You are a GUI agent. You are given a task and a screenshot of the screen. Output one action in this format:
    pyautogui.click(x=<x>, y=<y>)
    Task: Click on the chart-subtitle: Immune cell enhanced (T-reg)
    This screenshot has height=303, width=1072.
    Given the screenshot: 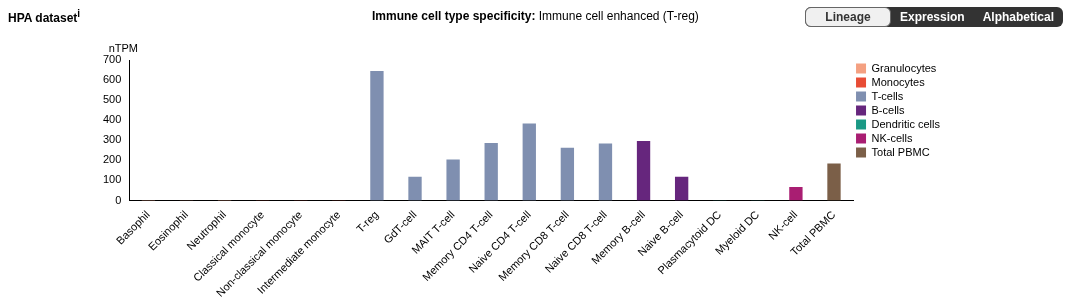 What is the action you would take?
    pyautogui.click(x=618, y=16)
    